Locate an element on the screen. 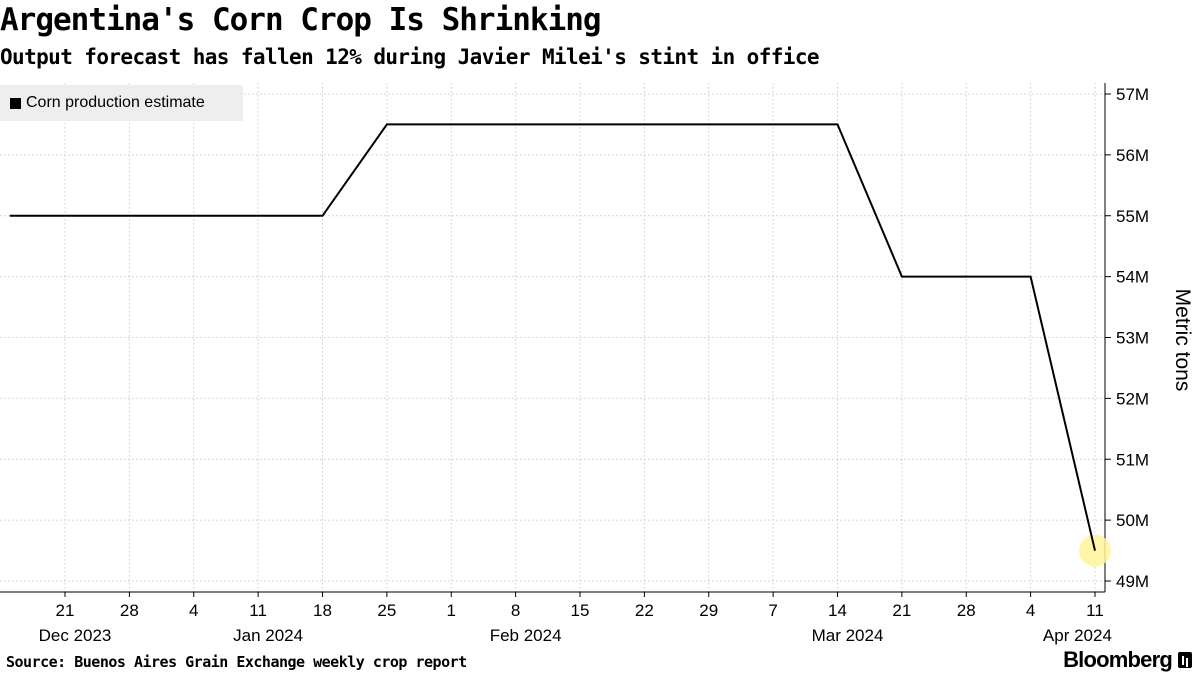 The width and height of the screenshot is (1200, 675). y-tick-label: 51M is located at coordinates (1132, 459).